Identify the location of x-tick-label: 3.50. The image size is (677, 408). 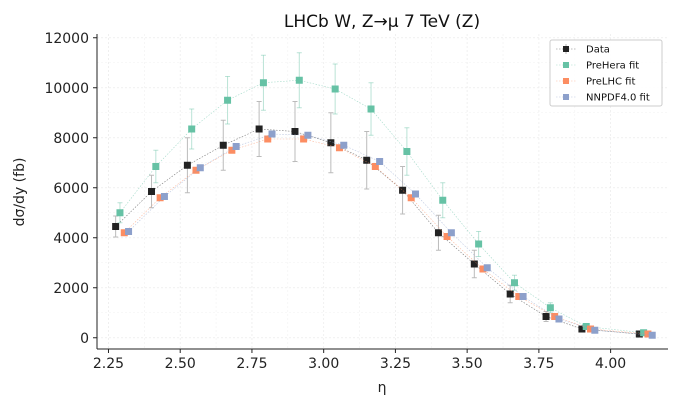
(467, 364).